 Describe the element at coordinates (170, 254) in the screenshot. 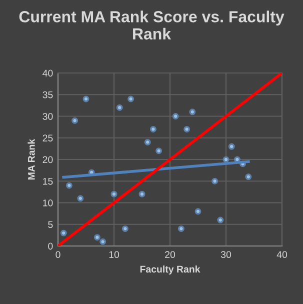

I see `x-tick-label: 20` at that location.